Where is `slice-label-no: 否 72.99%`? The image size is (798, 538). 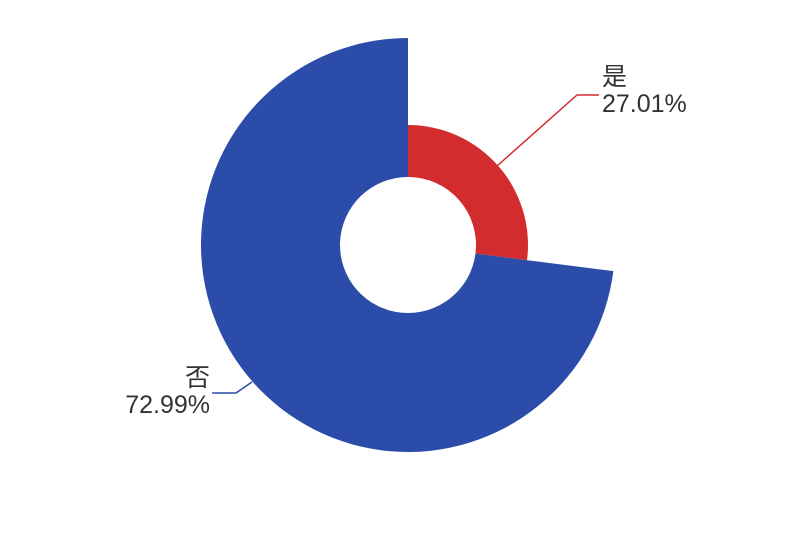
slice-label-no: 否 72.99% is located at coordinates (167, 392).